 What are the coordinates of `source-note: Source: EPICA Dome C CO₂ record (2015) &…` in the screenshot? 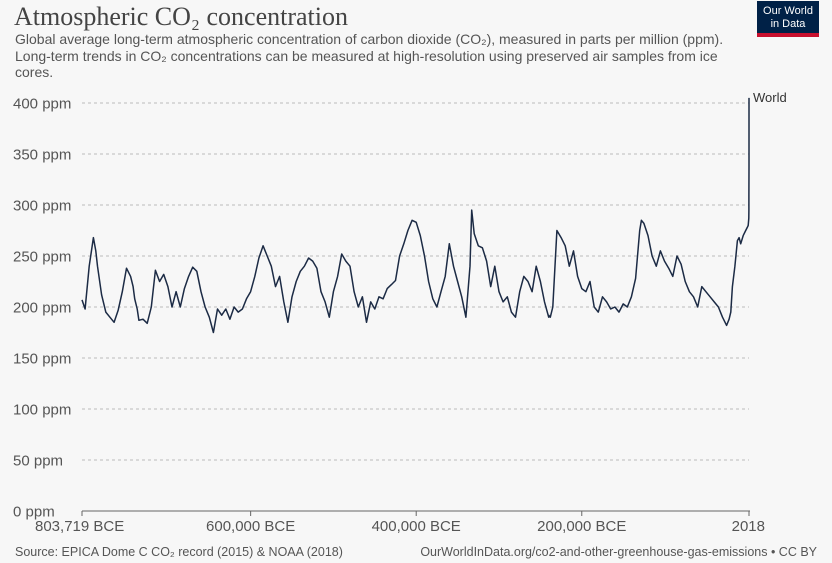 It's located at (179, 552).